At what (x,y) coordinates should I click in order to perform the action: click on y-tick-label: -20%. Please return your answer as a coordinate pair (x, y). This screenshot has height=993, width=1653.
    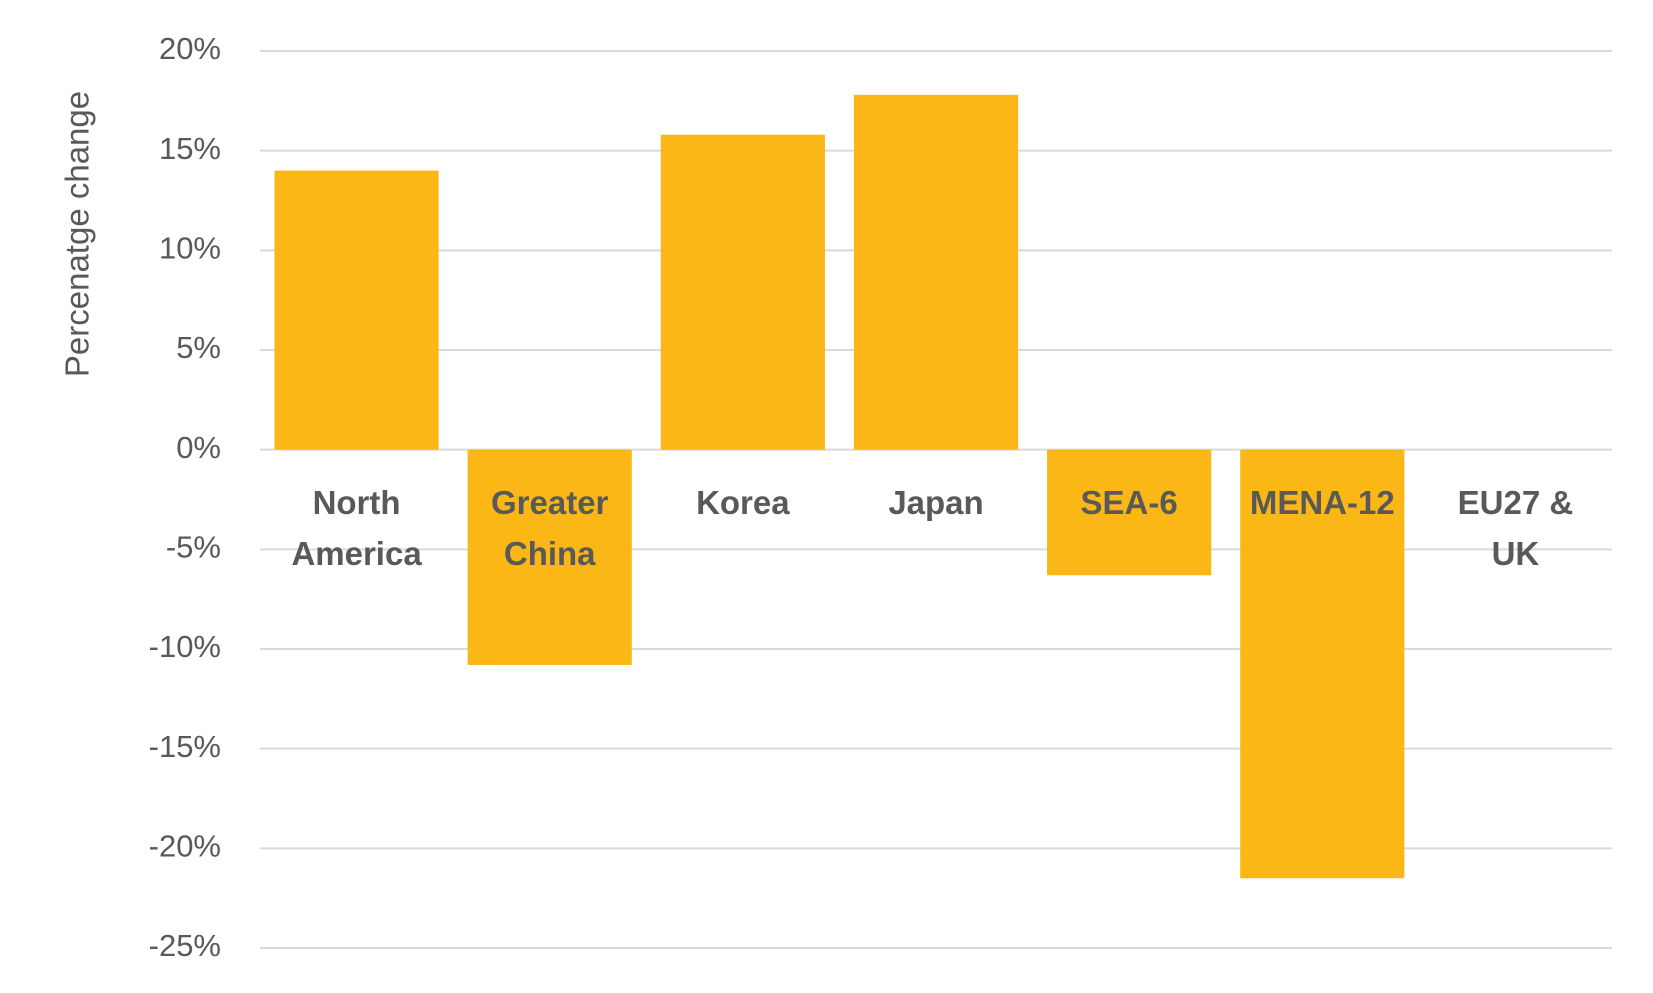
    Looking at the image, I should click on (185, 846).